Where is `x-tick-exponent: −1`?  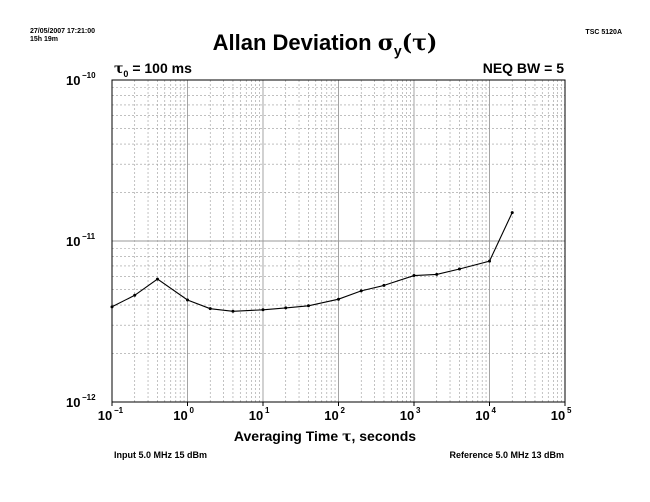 x-tick-exponent: −1 is located at coordinates (119, 410).